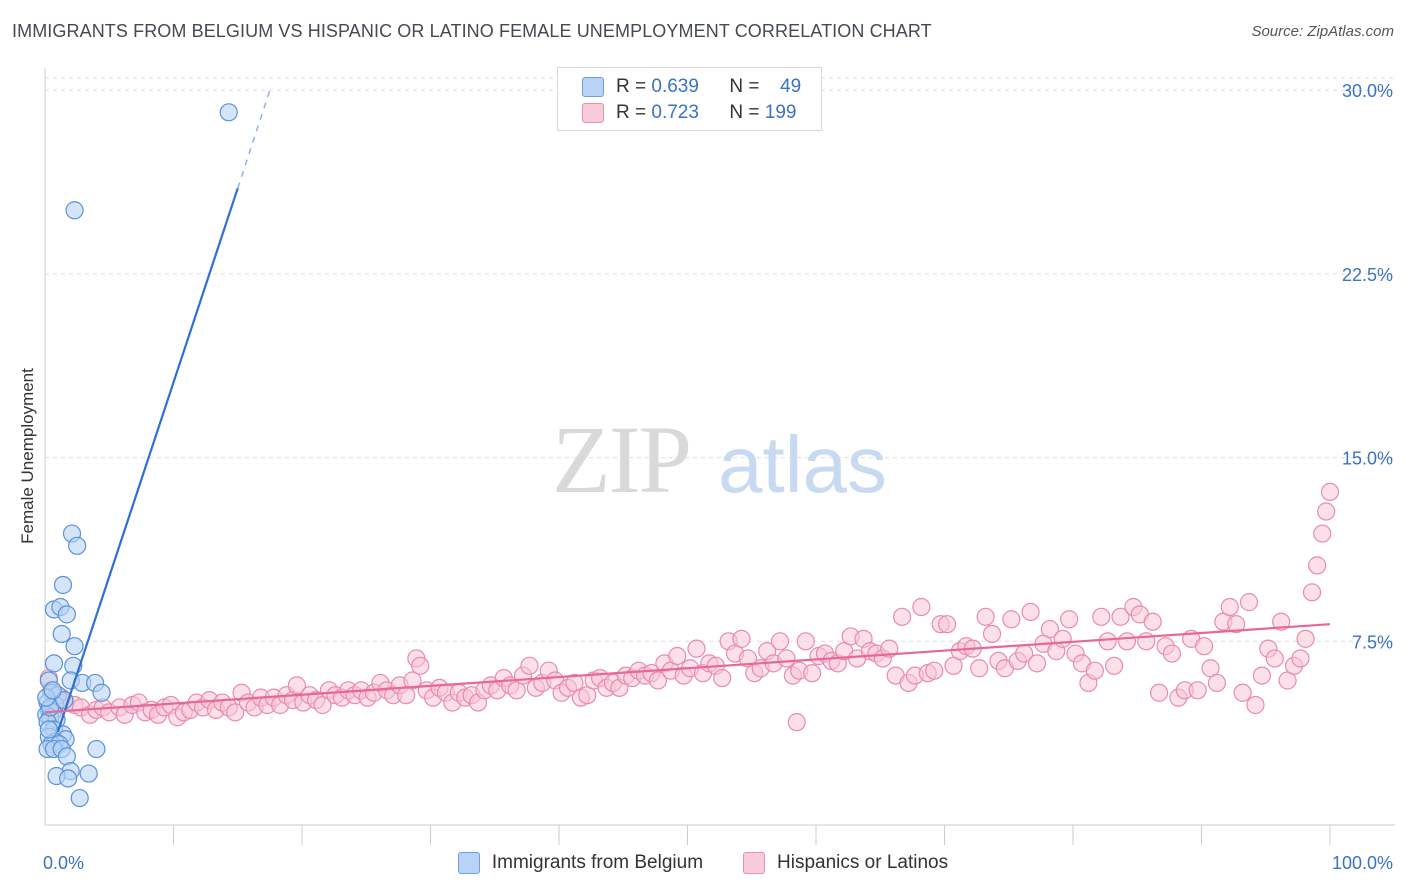 The width and height of the screenshot is (1406, 892). I want to click on series-name-belgium: Immigrants from Belgium, so click(597, 862).